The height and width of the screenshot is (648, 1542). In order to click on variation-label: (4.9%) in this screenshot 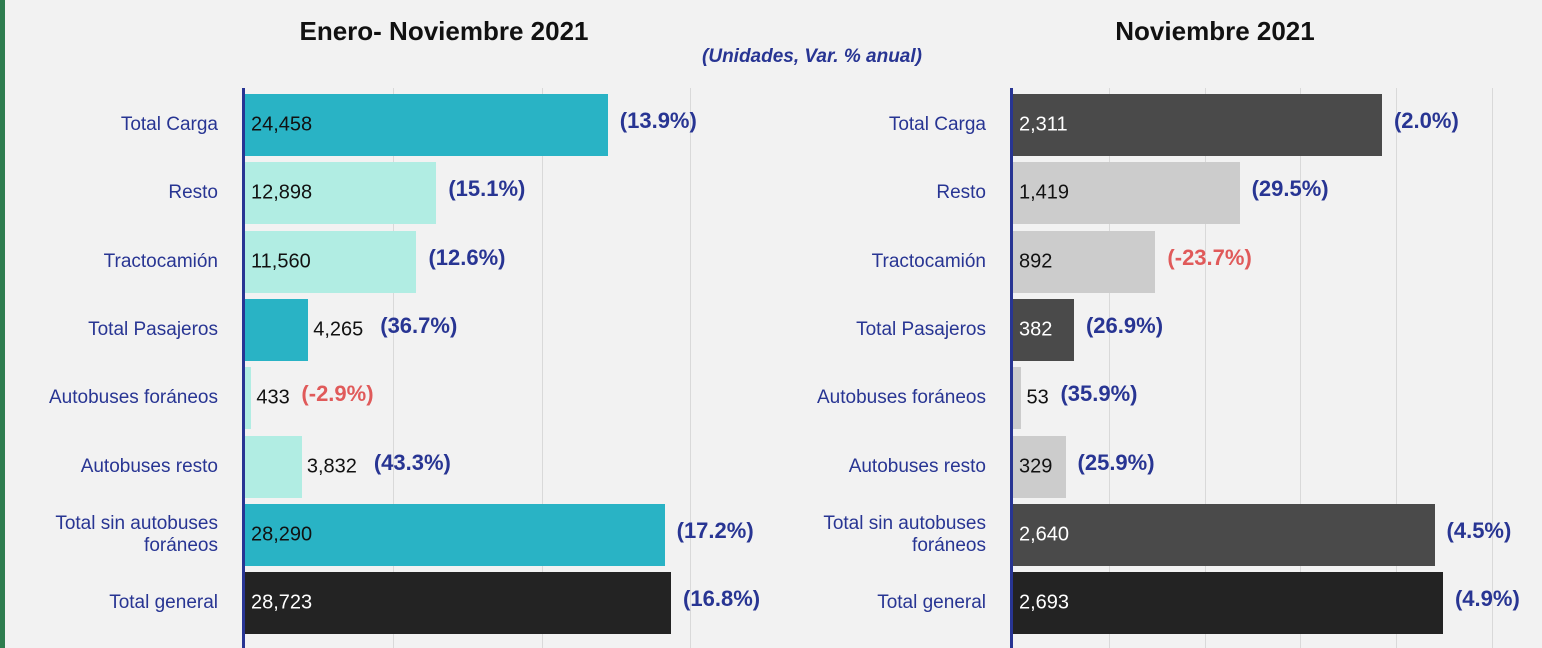, I will do `click(1487, 599)`.